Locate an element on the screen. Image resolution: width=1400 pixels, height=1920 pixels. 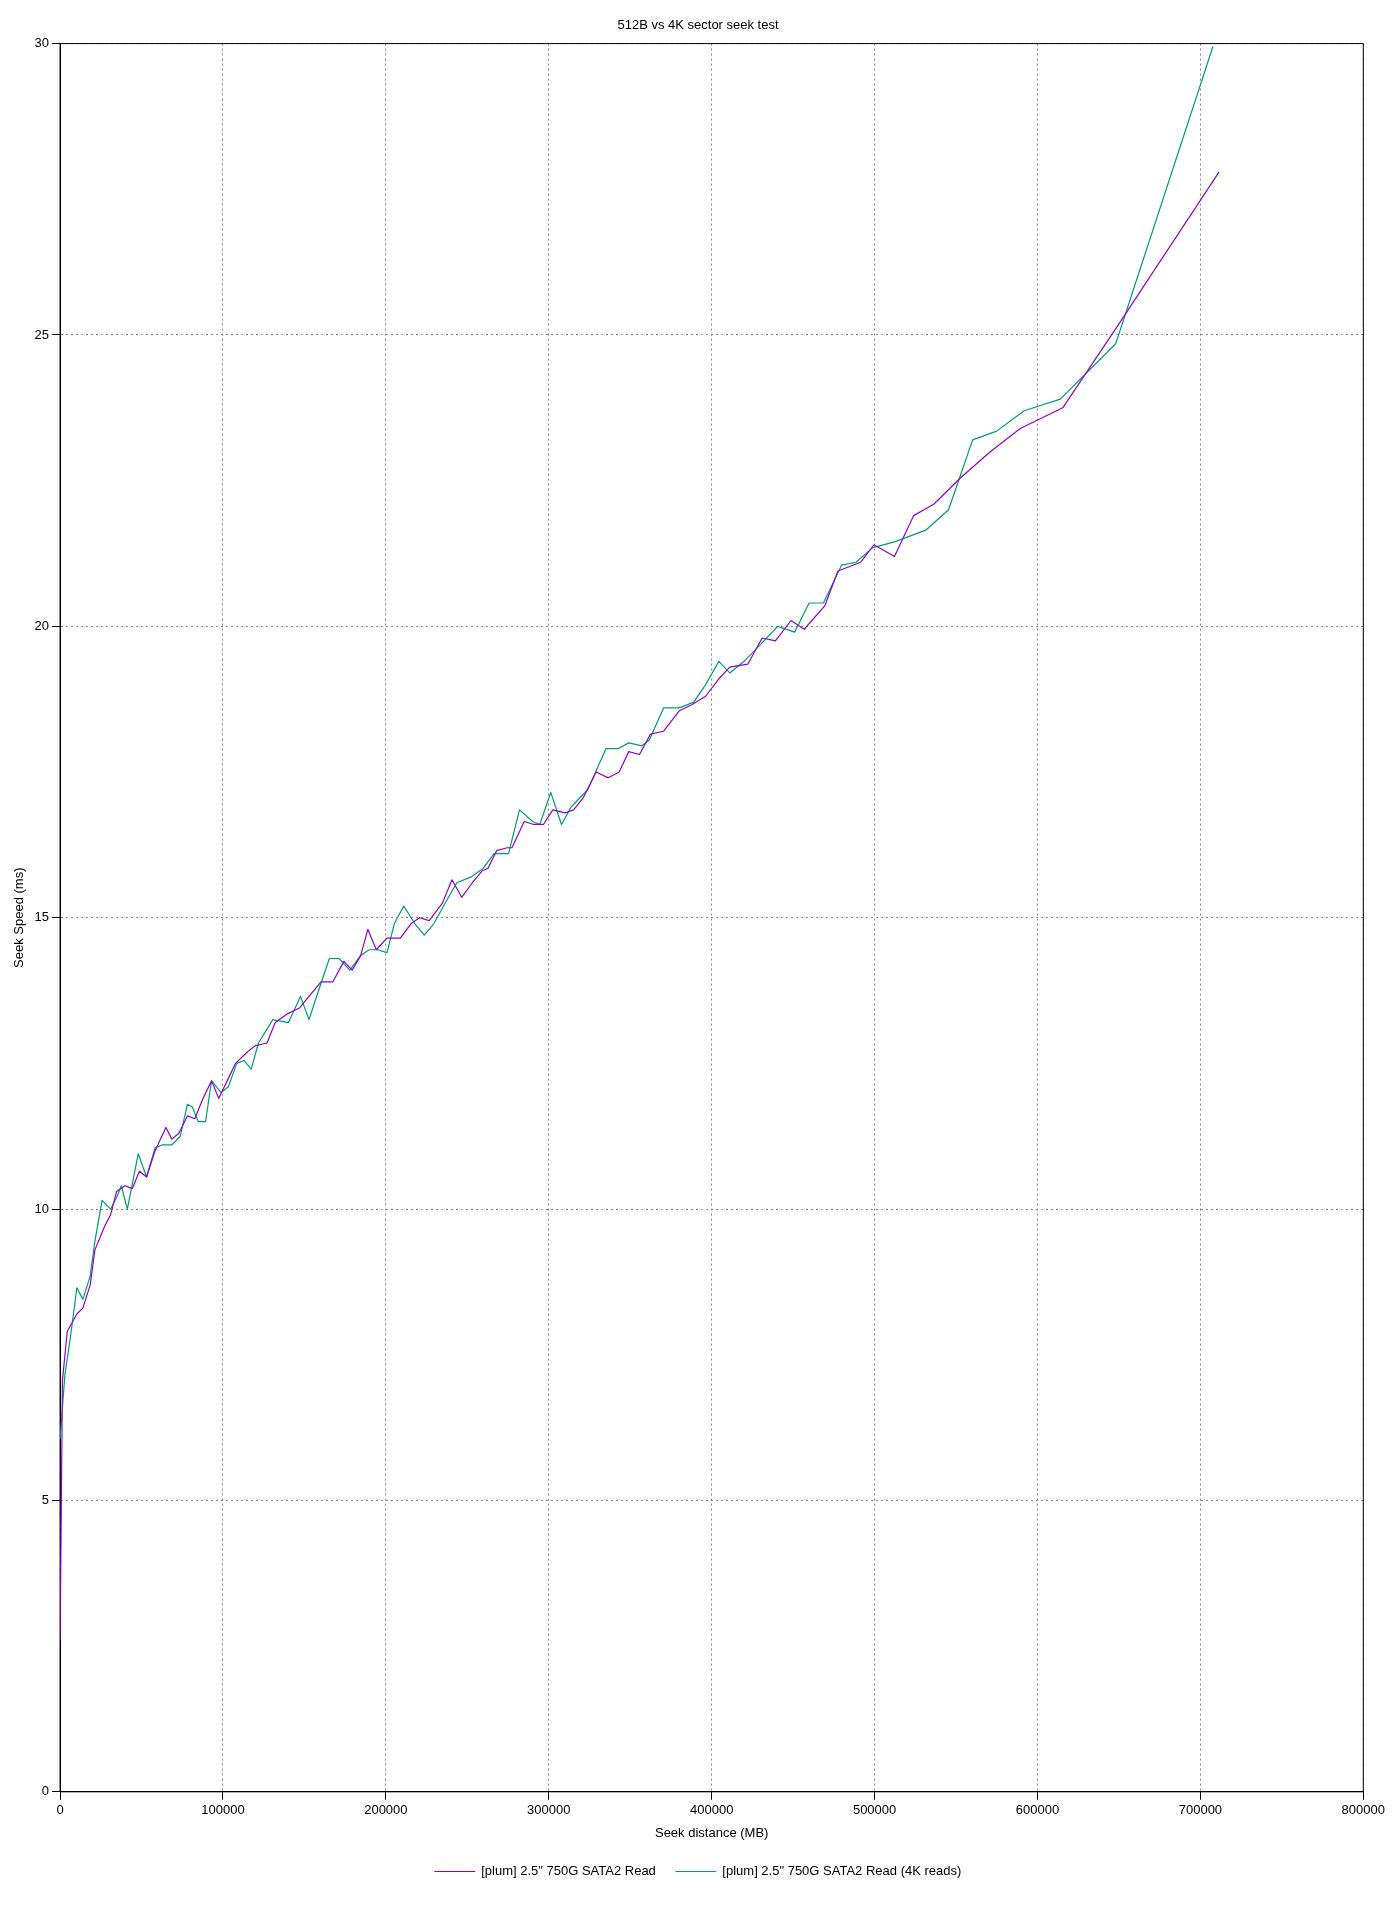
x-tick-label: 500000 is located at coordinates (874, 1810).